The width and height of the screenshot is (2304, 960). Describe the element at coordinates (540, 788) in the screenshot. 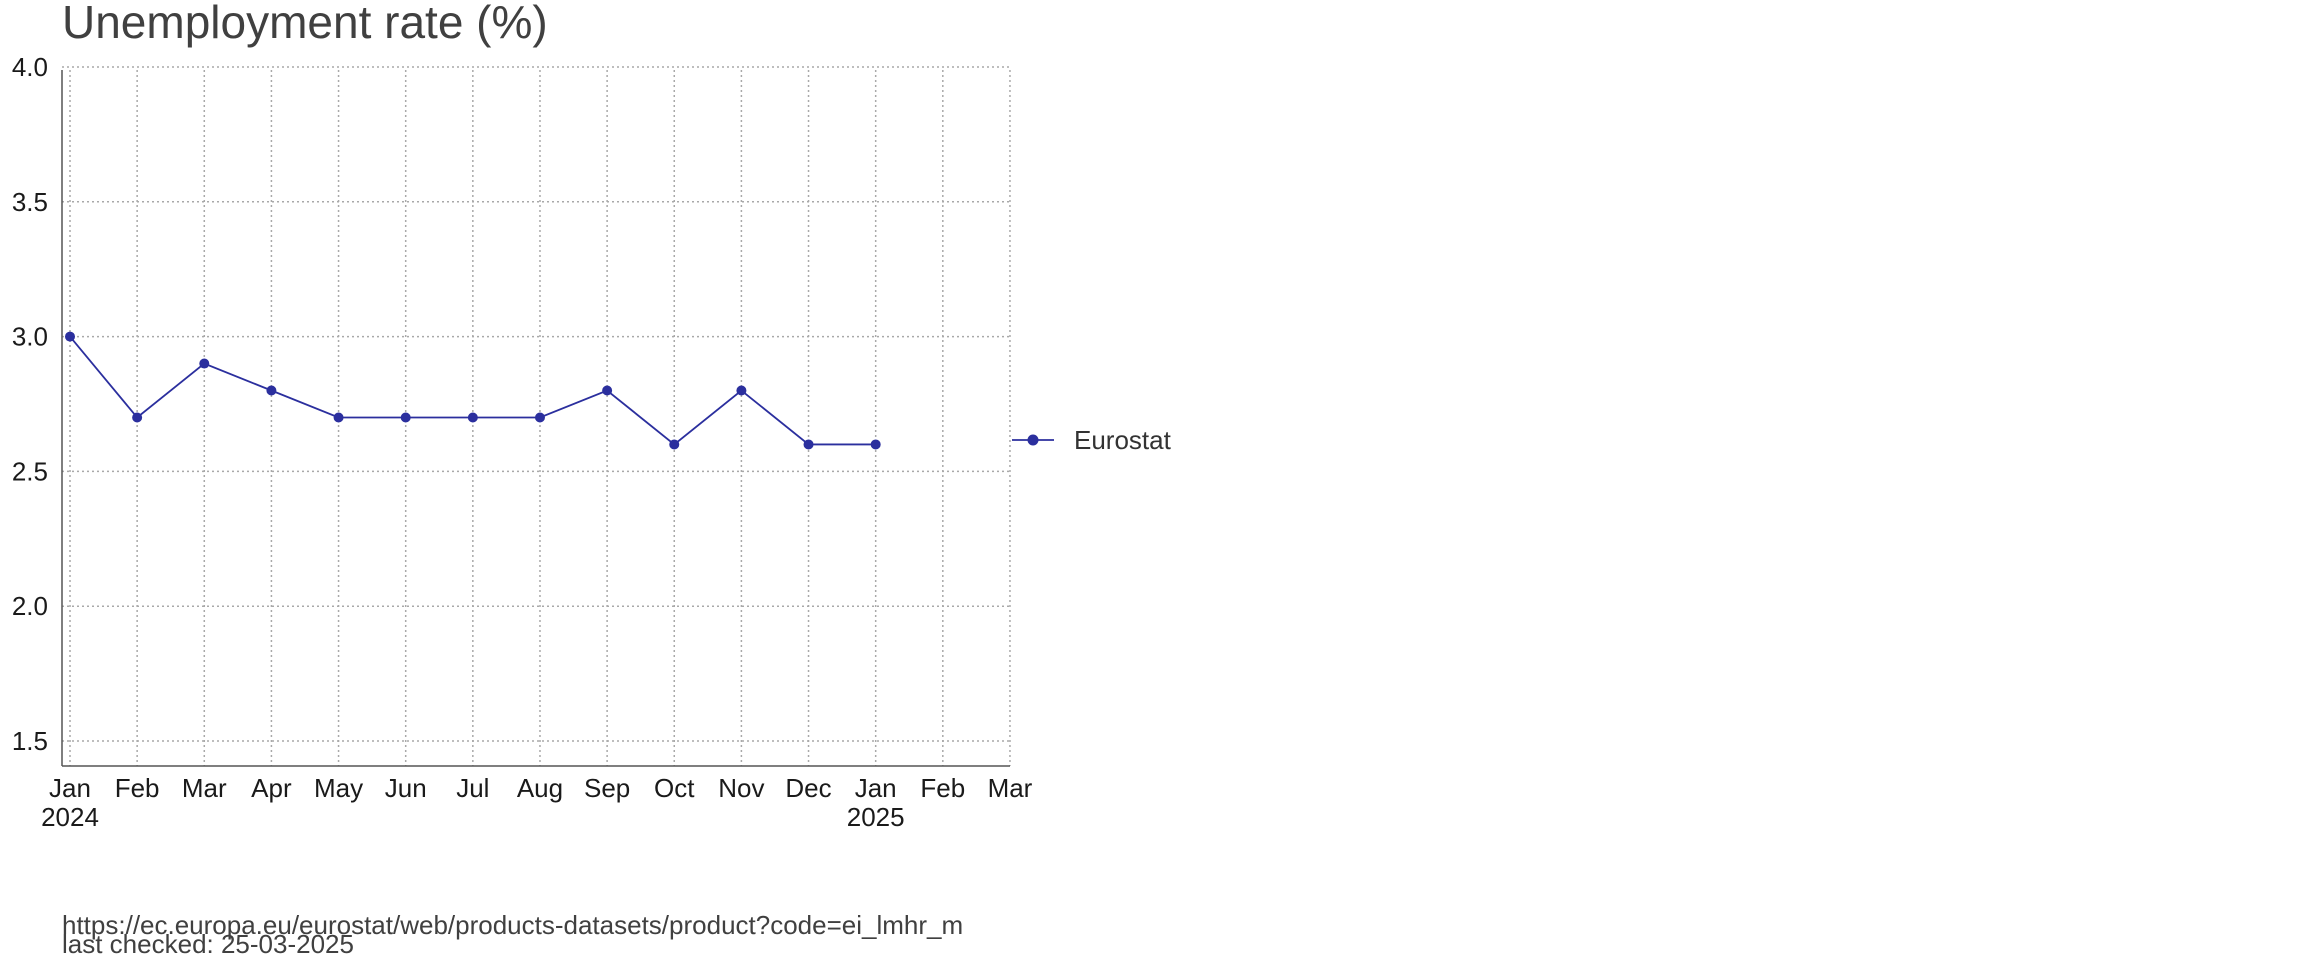

I see `x-tick-label: Aug` at that location.